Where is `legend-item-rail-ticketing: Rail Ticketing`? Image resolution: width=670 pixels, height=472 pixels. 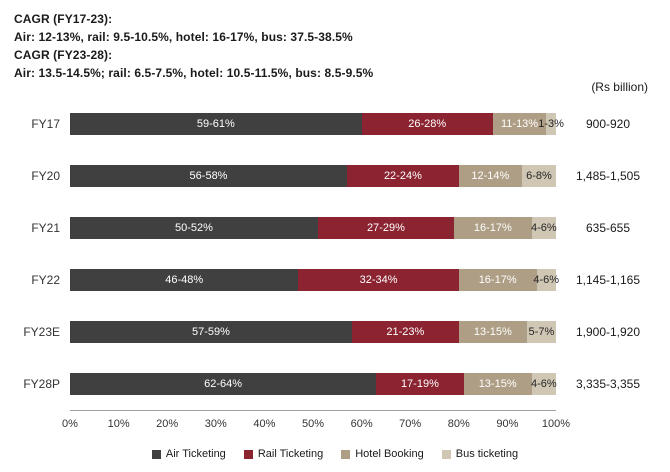
legend-item-rail-ticketing: Rail Ticketing is located at coordinates (283, 454).